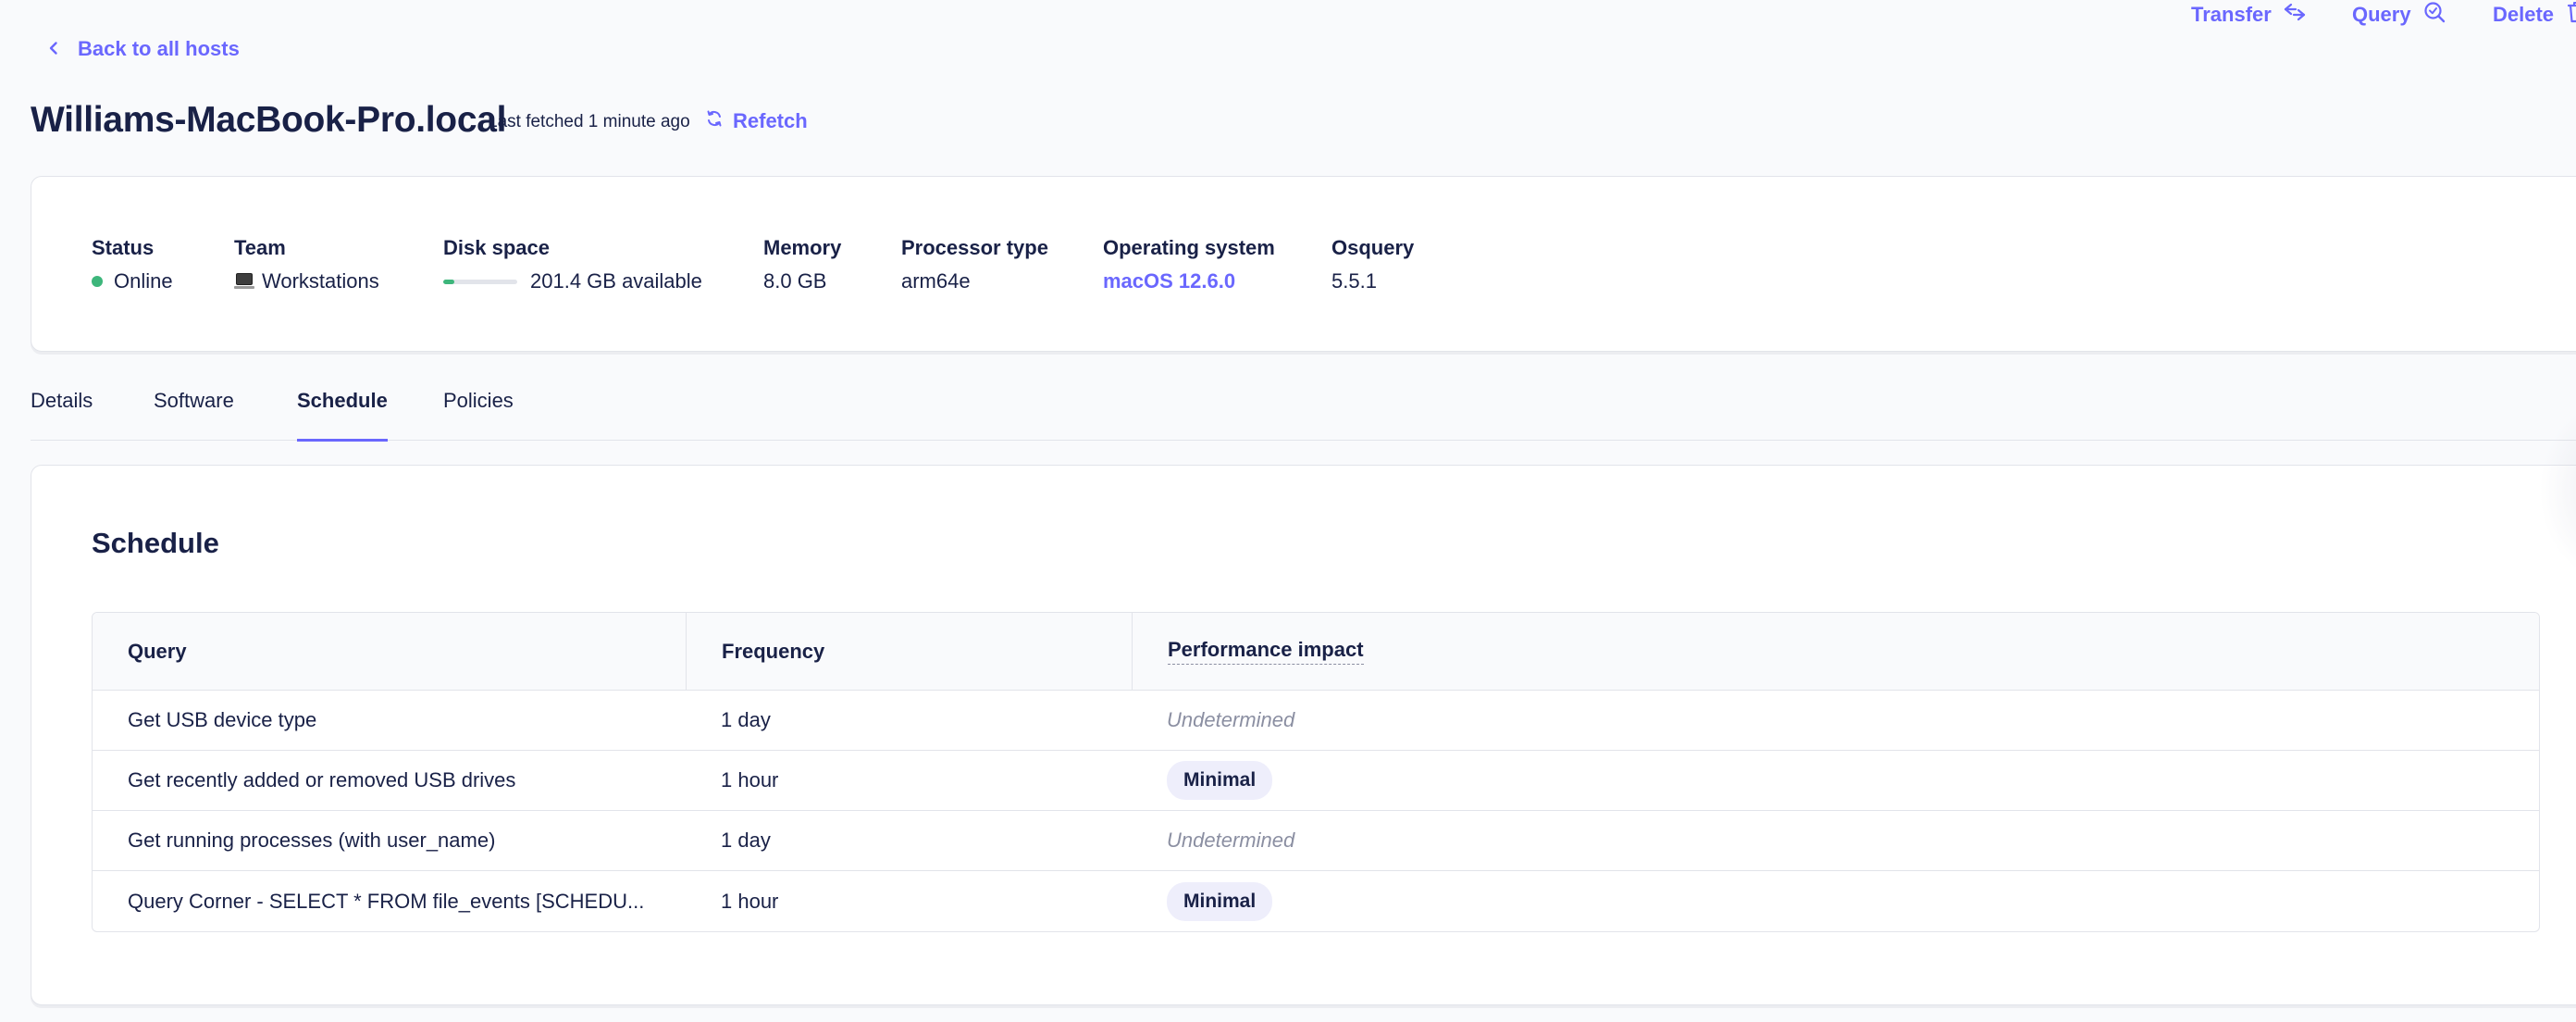 This screenshot has width=2576, height=1022. I want to click on column-header-query: Query, so click(158, 651).